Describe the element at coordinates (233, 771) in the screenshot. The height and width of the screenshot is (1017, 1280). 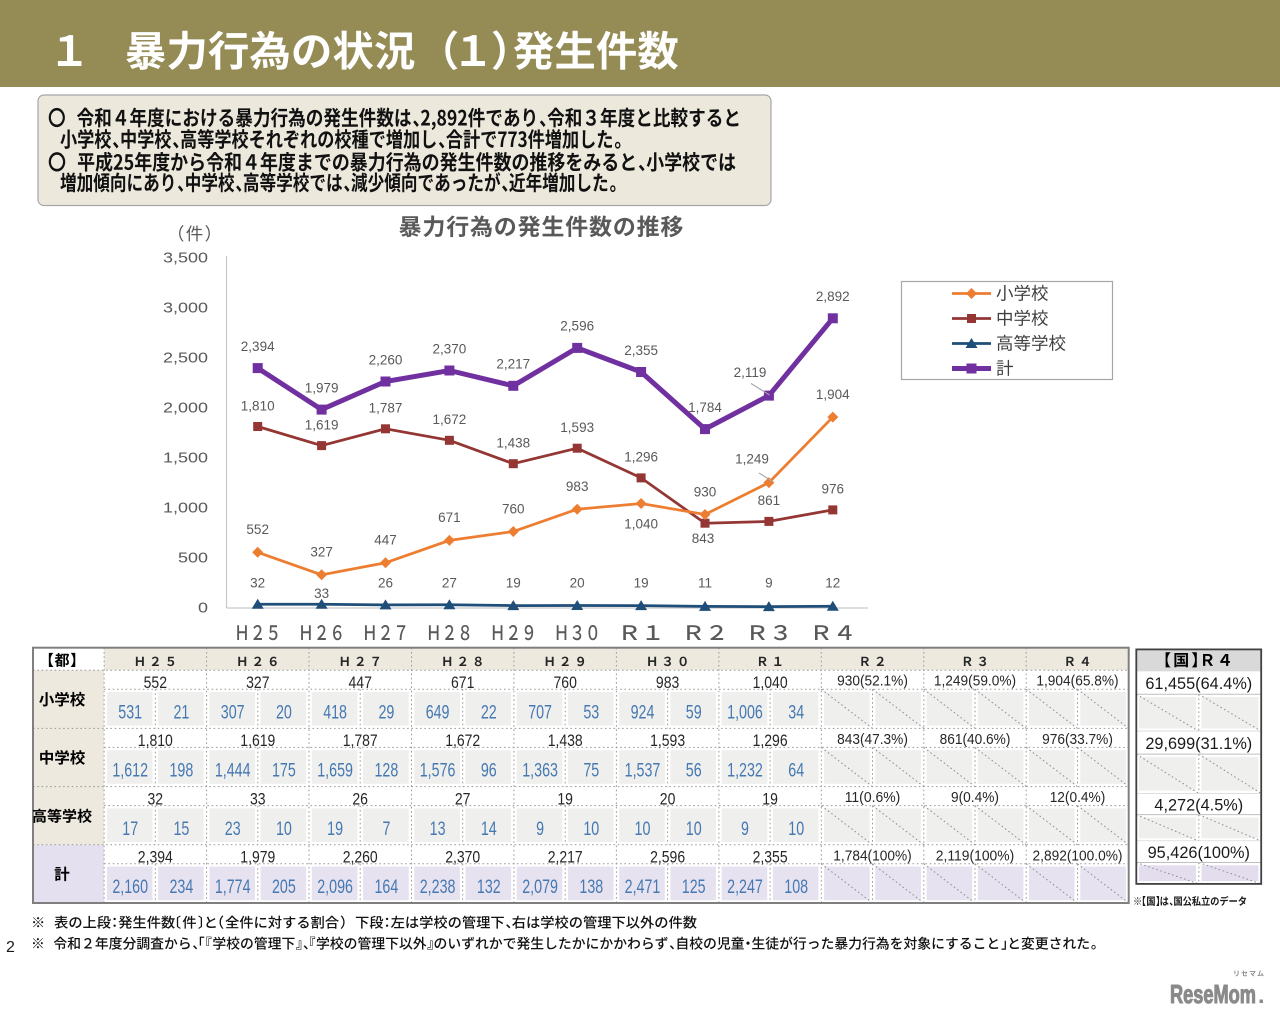
I see `svg-text: 1,444` at that location.